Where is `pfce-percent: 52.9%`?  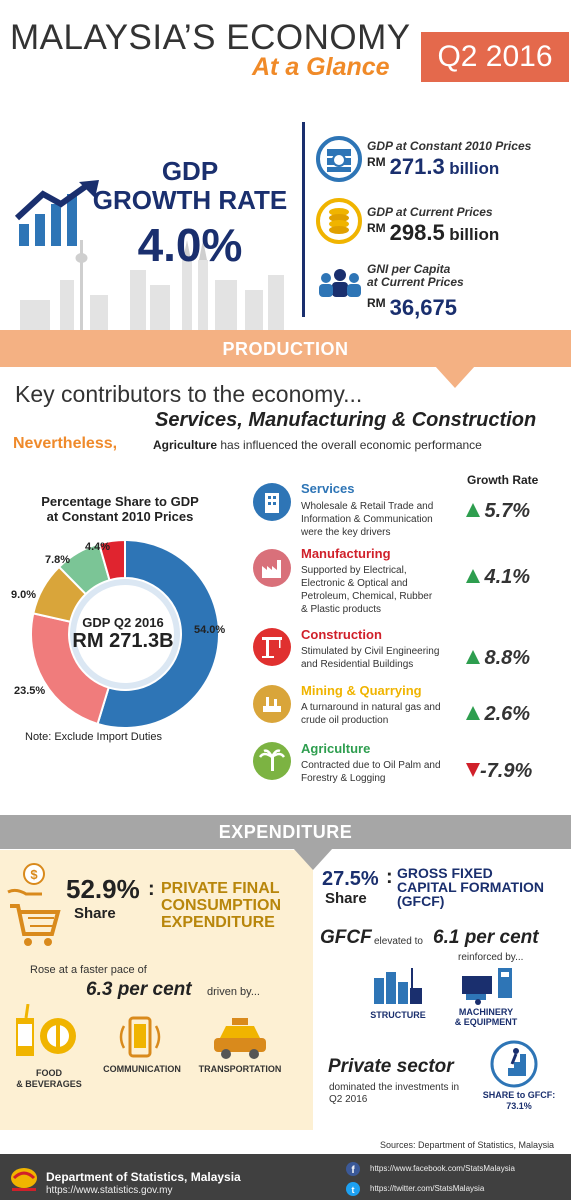 pfce-percent: 52.9% is located at coordinates (103, 889).